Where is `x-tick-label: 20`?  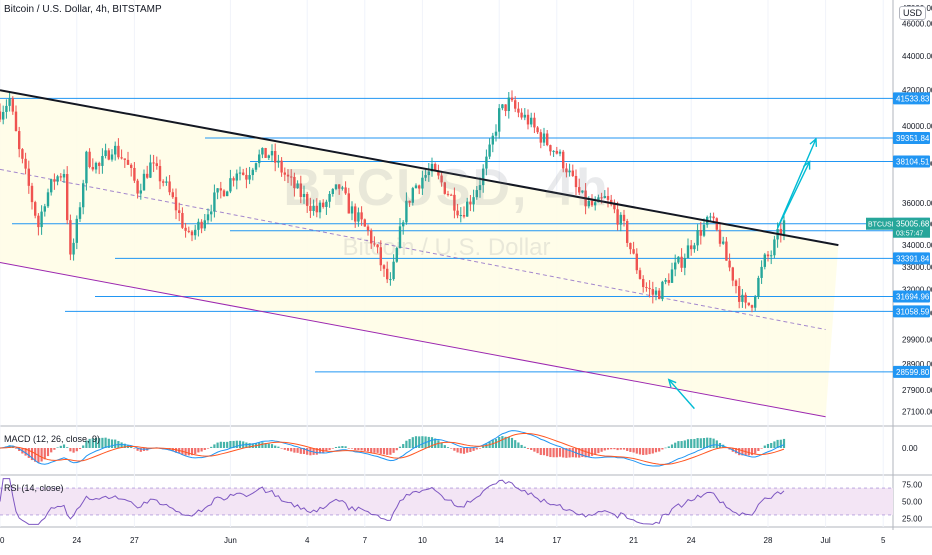 x-tick-label: 20 is located at coordinates (2, 540).